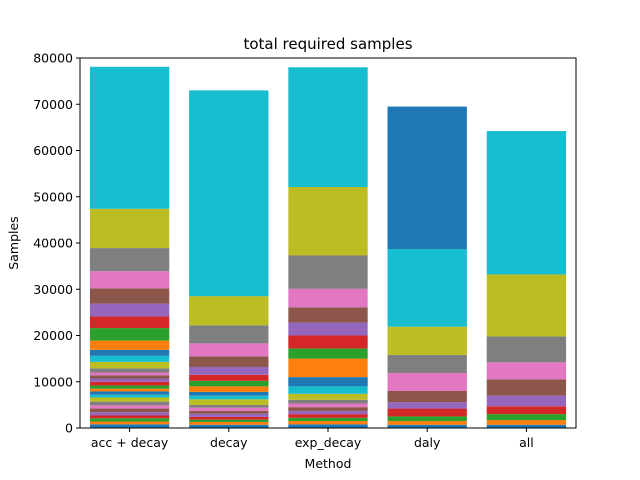  What do you see at coordinates (130, 442) in the screenshot?
I see `x-tick-label: acc + decay` at bounding box center [130, 442].